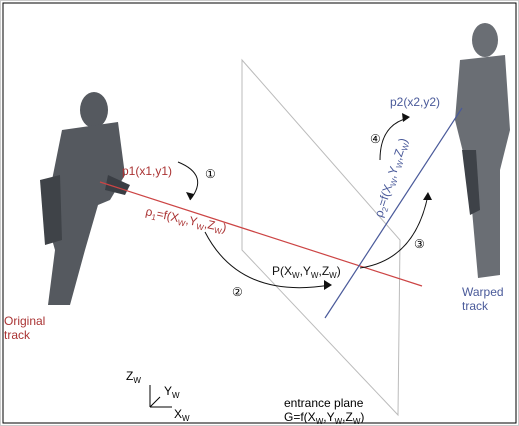 The width and height of the screenshot is (519, 426). I want to click on p1-label: p1(x1,y1), so click(147, 171).